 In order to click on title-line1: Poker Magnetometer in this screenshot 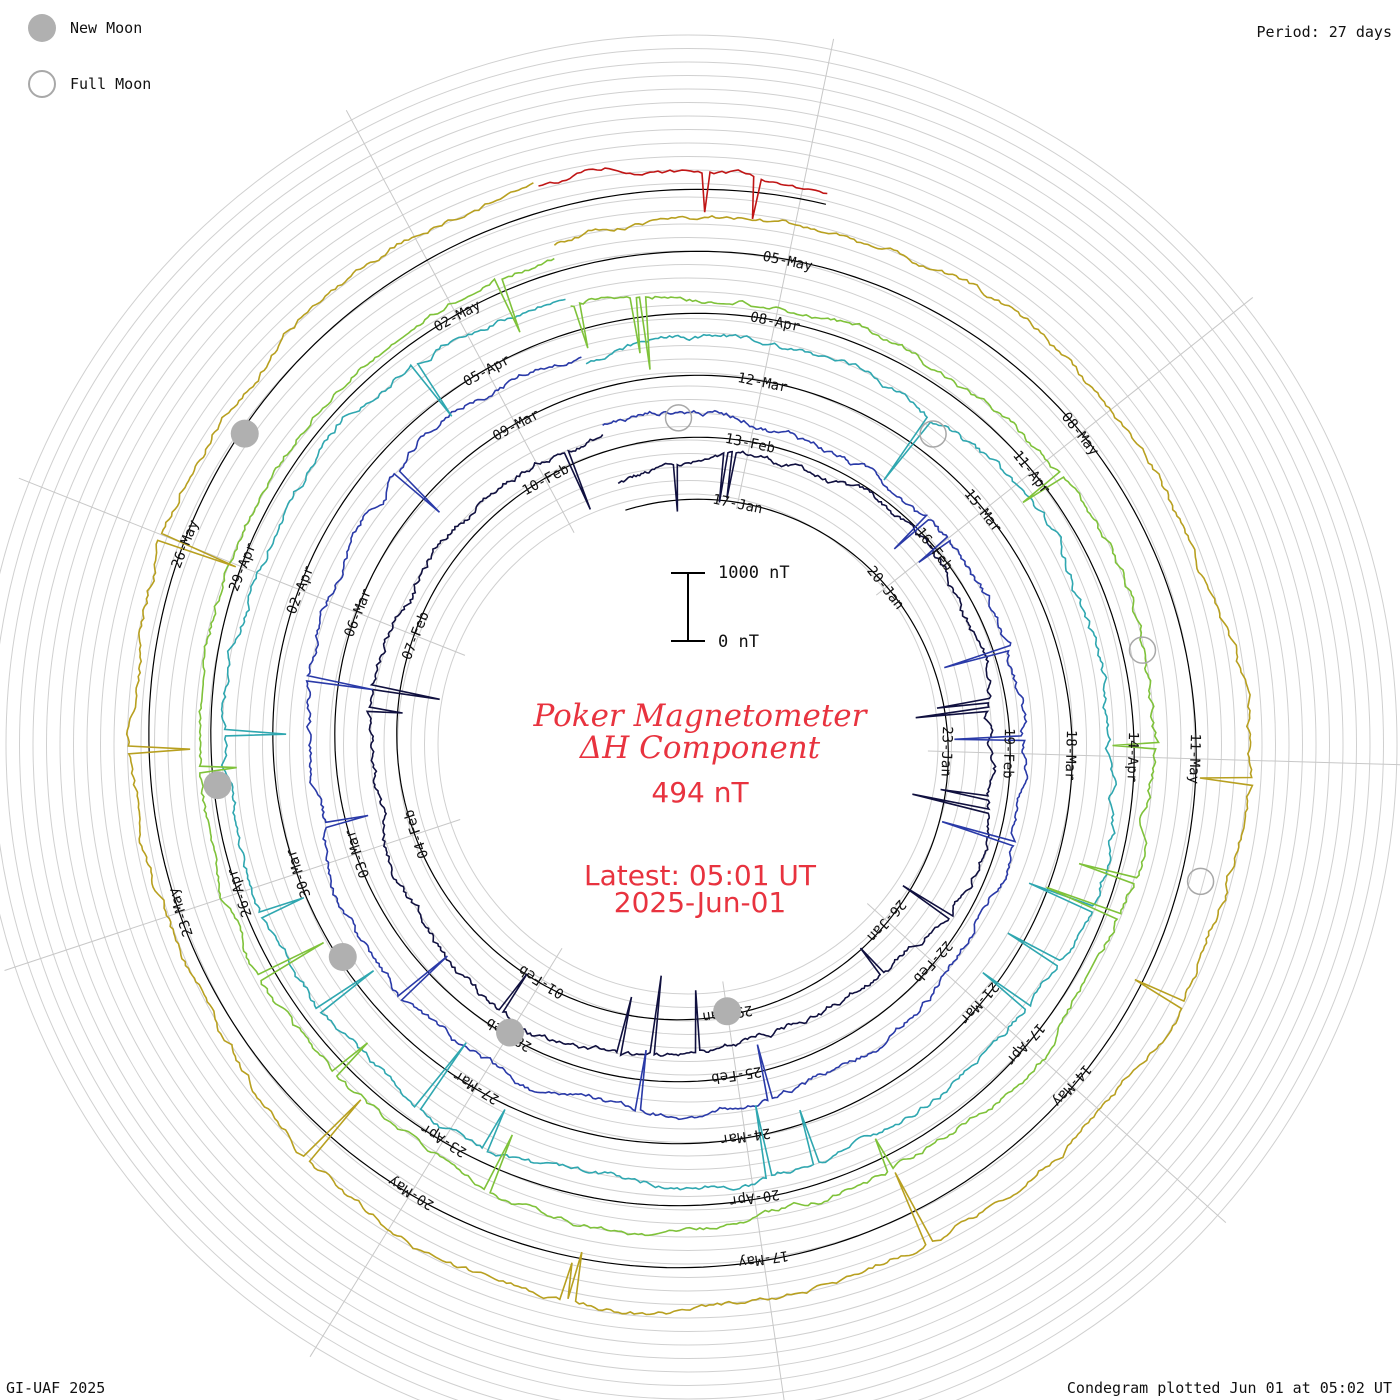, I will do `click(700, 716)`.